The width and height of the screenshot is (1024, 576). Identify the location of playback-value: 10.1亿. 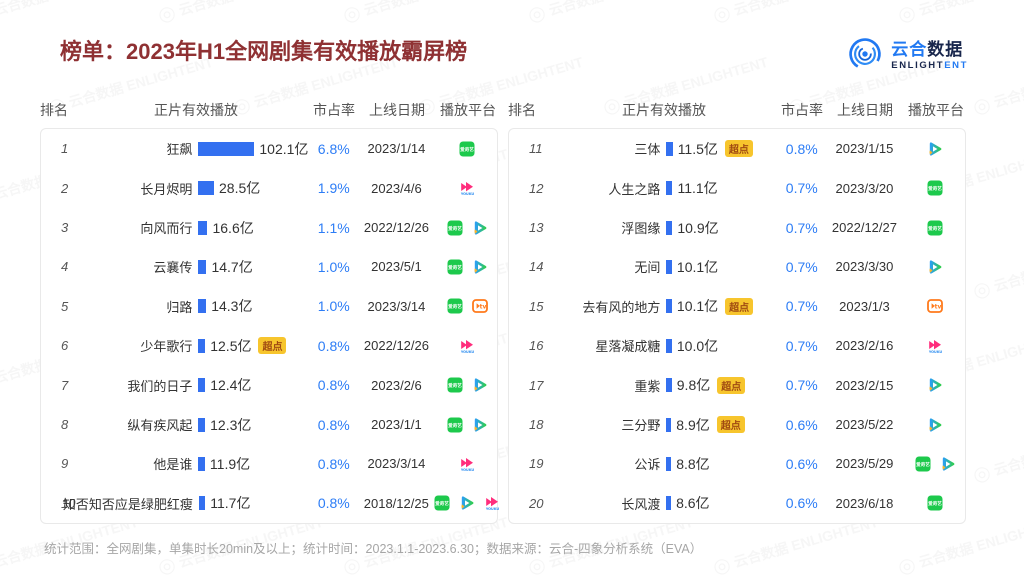
(697, 306).